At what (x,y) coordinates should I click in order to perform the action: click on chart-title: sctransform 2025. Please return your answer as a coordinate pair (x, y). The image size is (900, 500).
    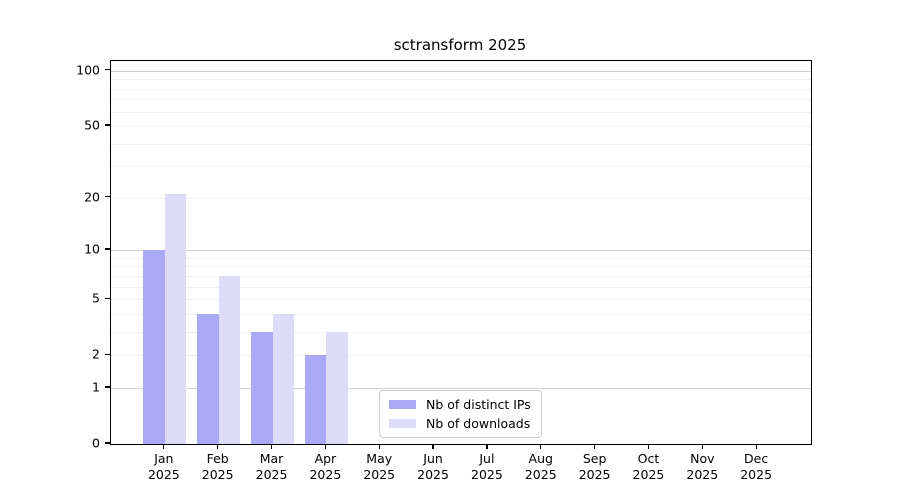
    Looking at the image, I should click on (460, 45).